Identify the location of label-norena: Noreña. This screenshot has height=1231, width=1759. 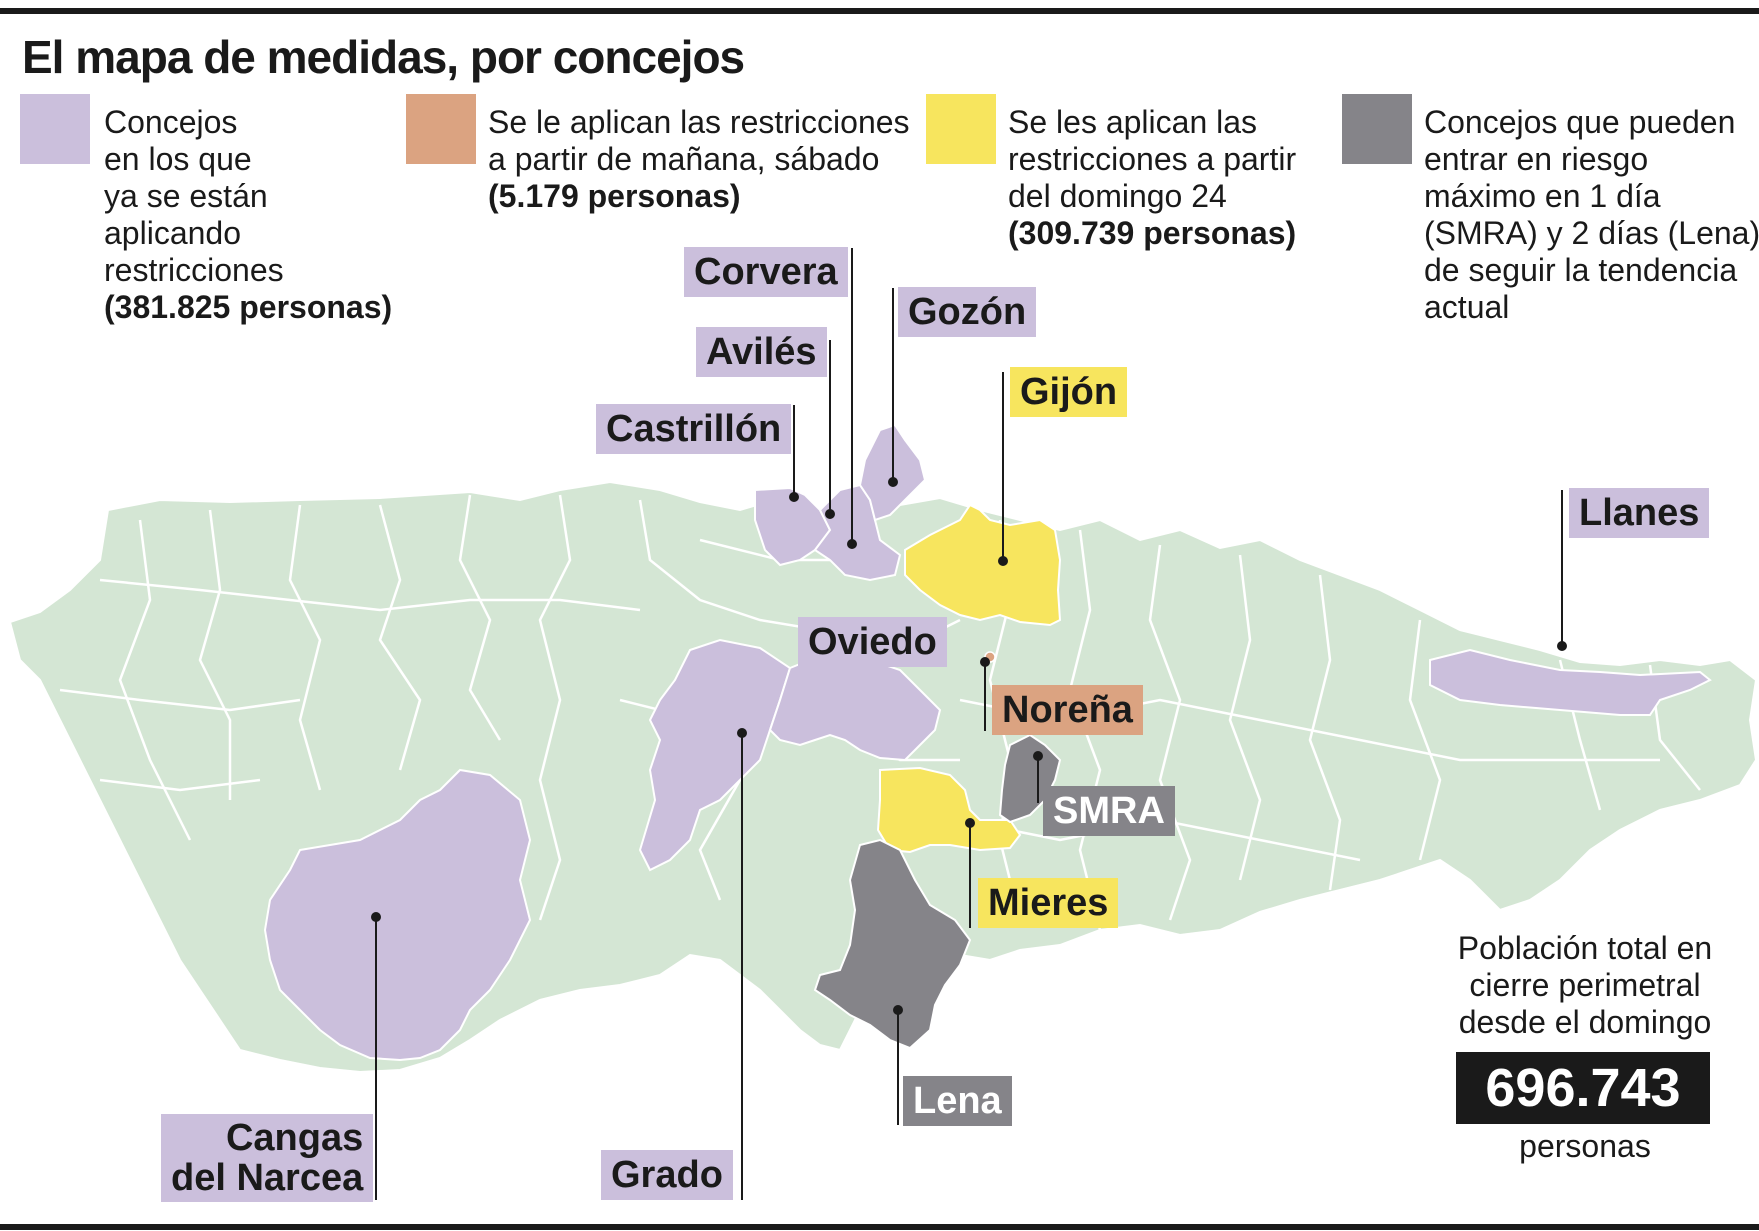
(1067, 710).